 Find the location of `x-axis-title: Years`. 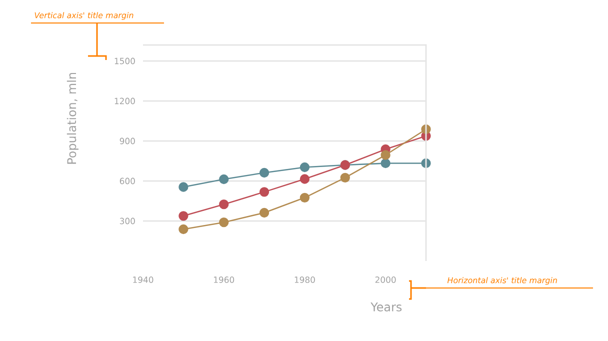

x-axis-title: Years is located at coordinates (386, 307).